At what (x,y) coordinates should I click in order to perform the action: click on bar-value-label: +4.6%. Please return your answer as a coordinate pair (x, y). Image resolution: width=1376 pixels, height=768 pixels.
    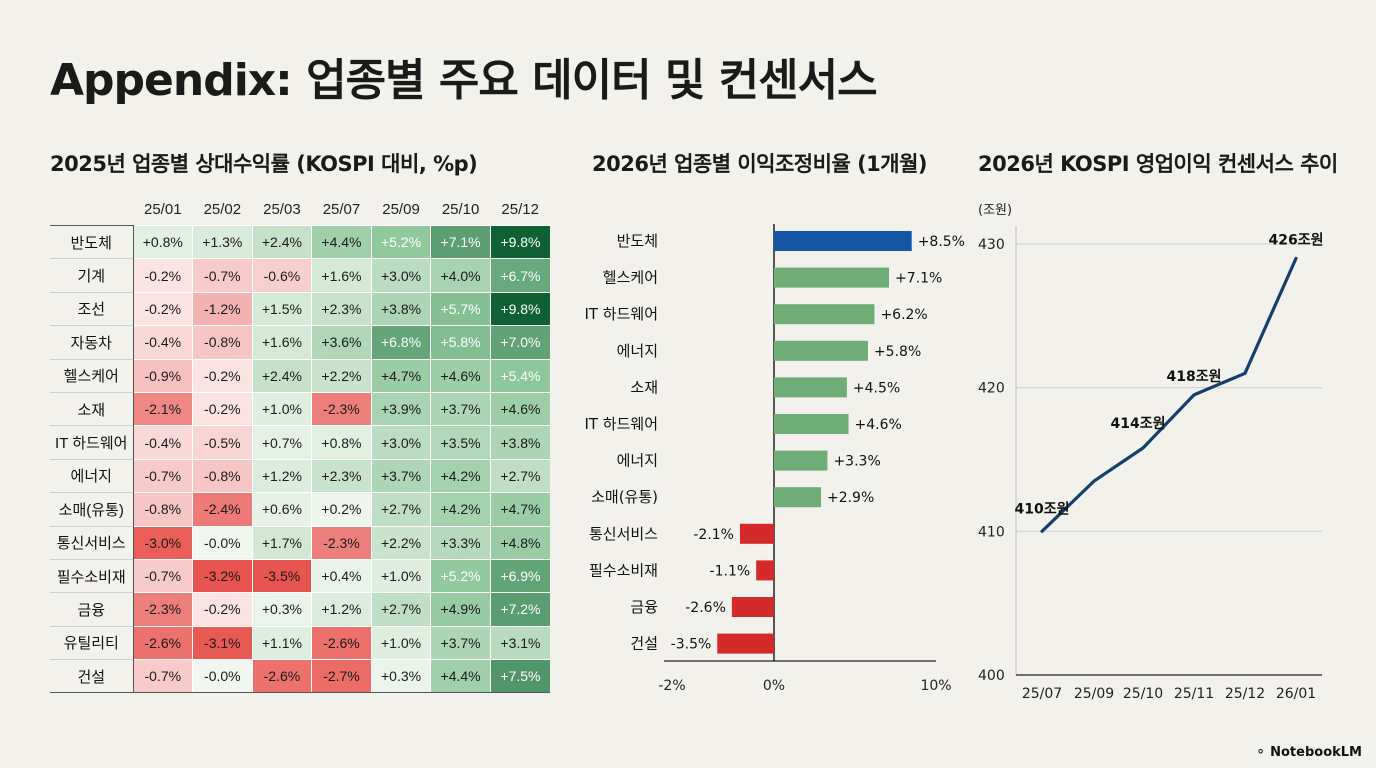
    Looking at the image, I should click on (878, 425).